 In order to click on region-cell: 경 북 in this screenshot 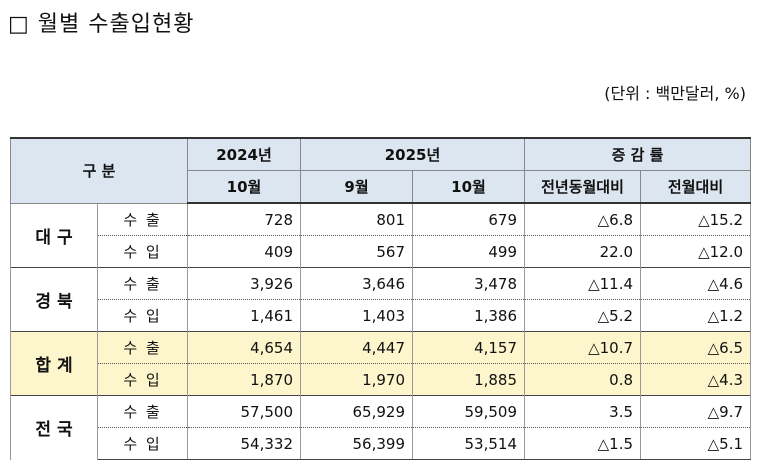, I will do `click(54, 299)`.